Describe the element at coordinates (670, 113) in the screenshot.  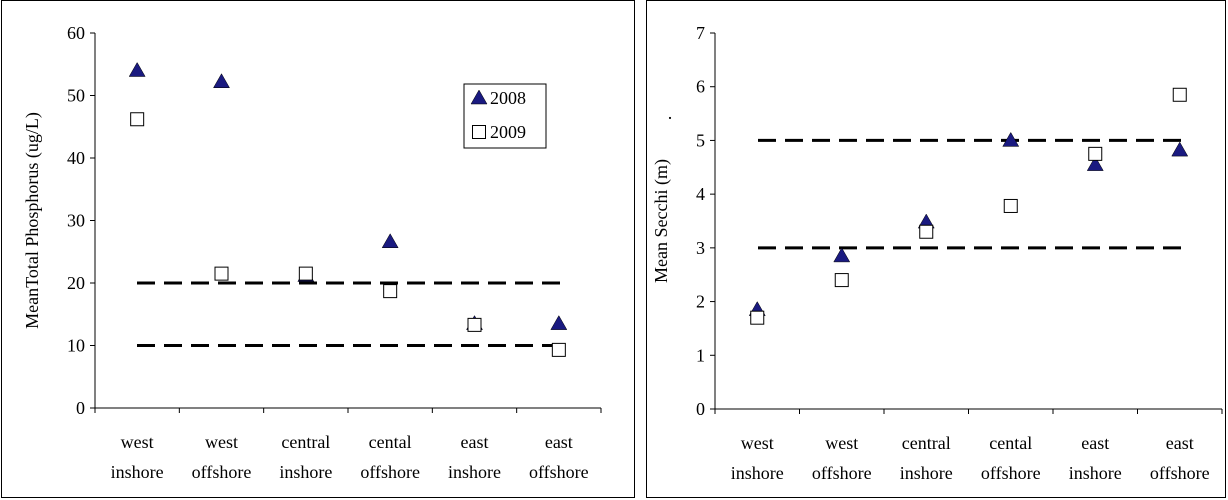
I see `stray-mark: .` at that location.